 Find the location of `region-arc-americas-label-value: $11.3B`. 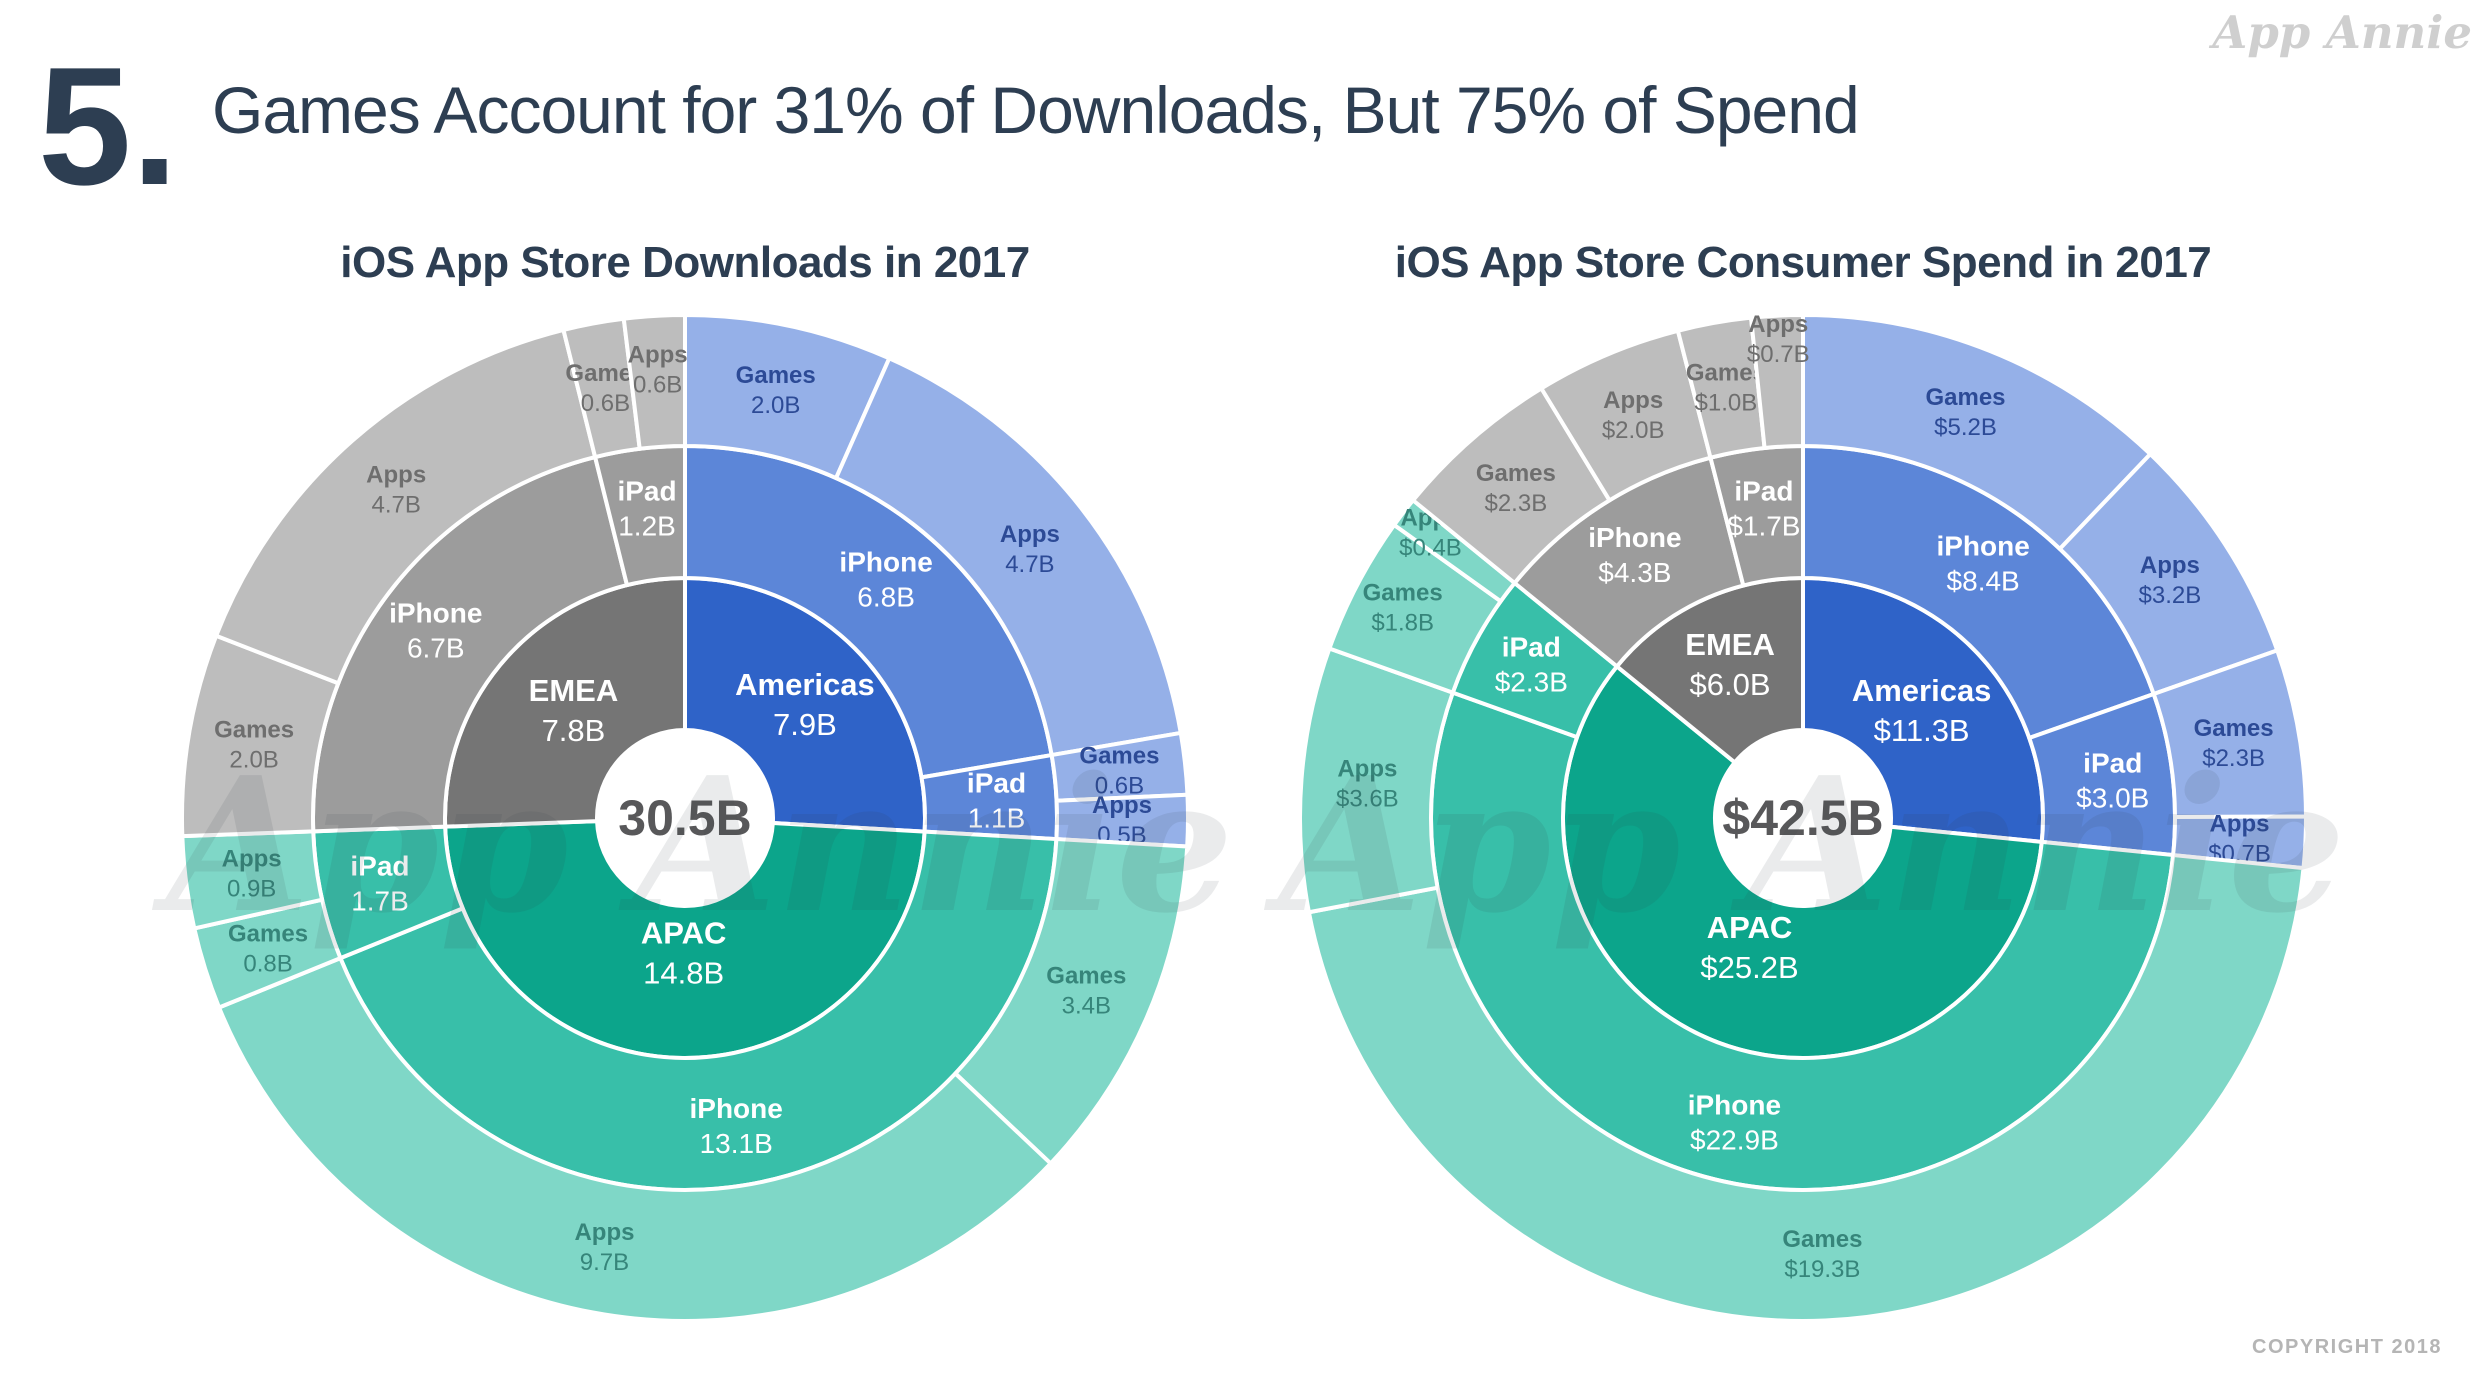

region-arc-americas-label-value: $11.3B is located at coordinates (1922, 730).